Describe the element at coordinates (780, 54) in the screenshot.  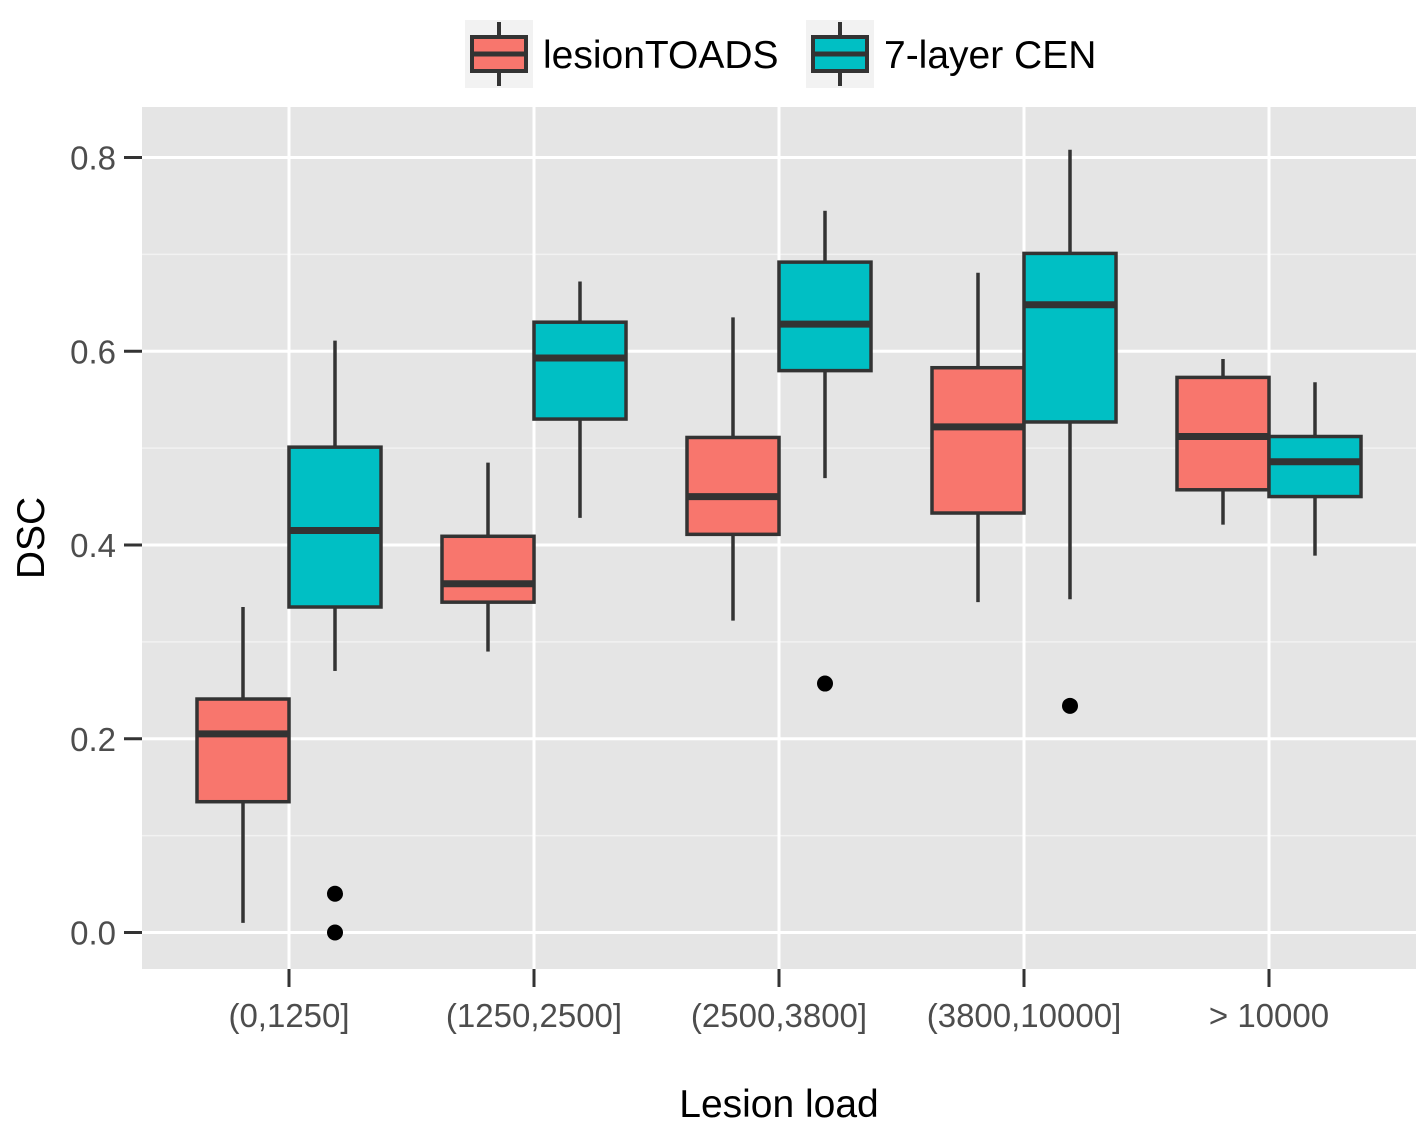
I see `legend: lesionTOADS 7-layer CEN` at that location.